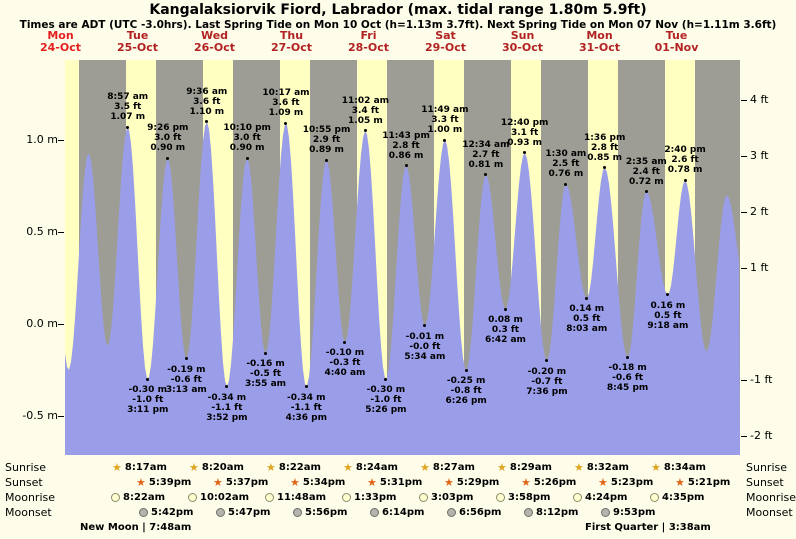  Describe the element at coordinates (128, 107) in the screenshot. I see `tide-extreme-annotation: 8:57 am 3.5 ft 1.07 m` at that location.